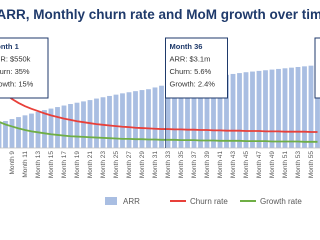 The width and height of the screenshot is (320, 240). I want to click on callout-text: Month 36, so click(186, 46).